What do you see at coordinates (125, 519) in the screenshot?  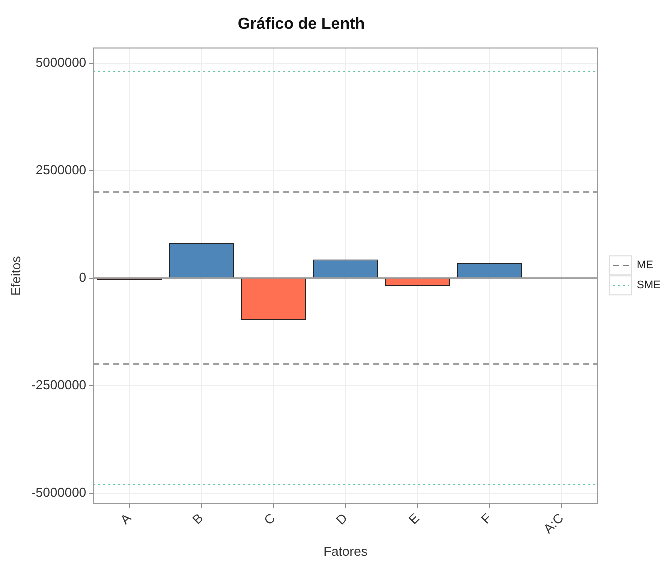 I see `x-tick-label: A` at bounding box center [125, 519].